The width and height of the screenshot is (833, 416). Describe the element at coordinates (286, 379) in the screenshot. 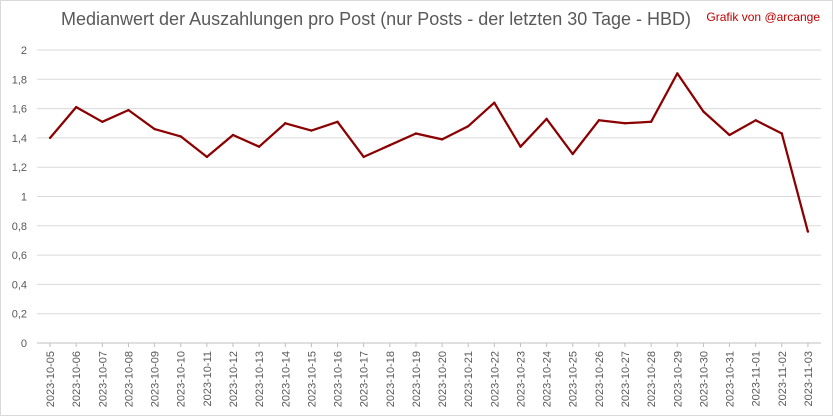

I see `x-tick-label: 2023-10-14` at that location.